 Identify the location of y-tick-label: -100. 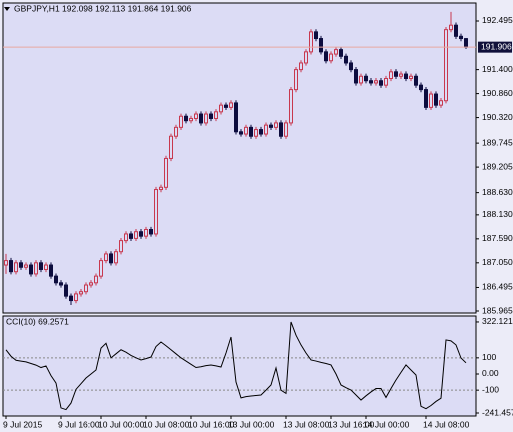
(490, 389).